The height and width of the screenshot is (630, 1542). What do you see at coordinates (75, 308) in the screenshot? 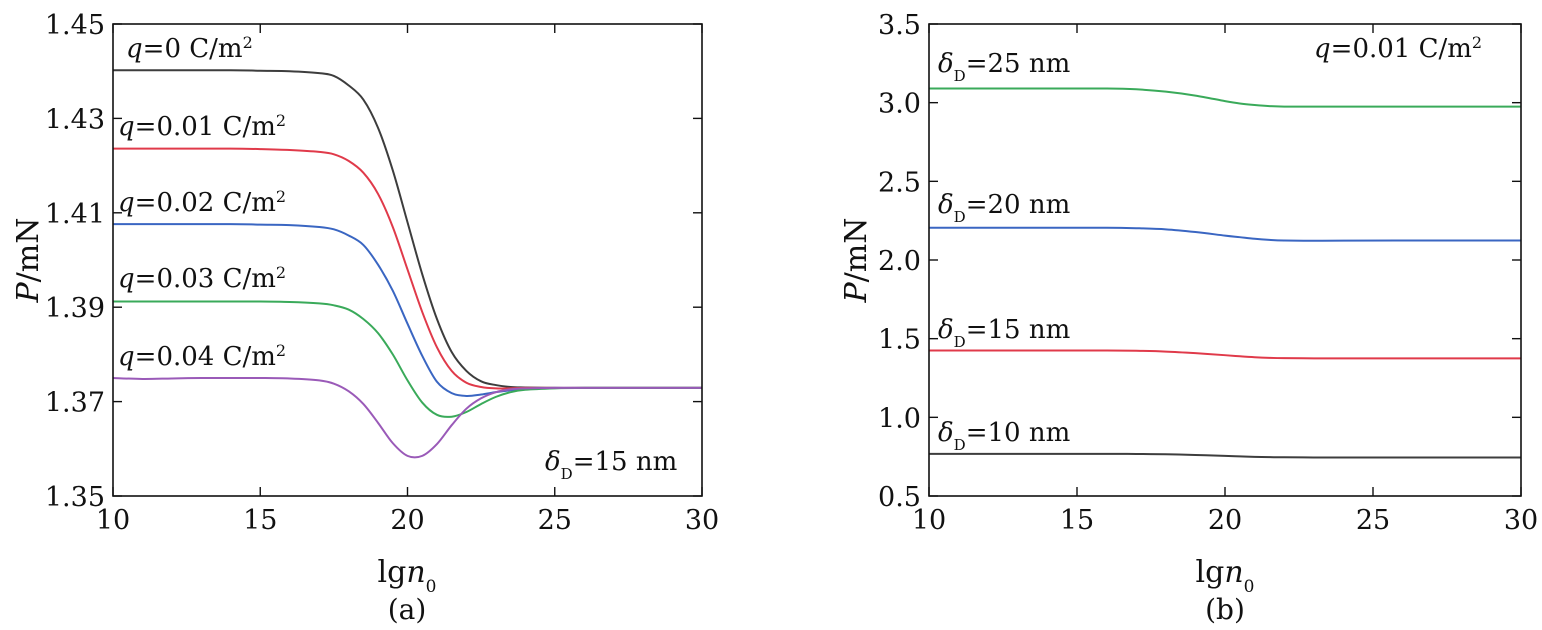
I see `panel-a-y-tick-label: 1.39` at bounding box center [75, 308].